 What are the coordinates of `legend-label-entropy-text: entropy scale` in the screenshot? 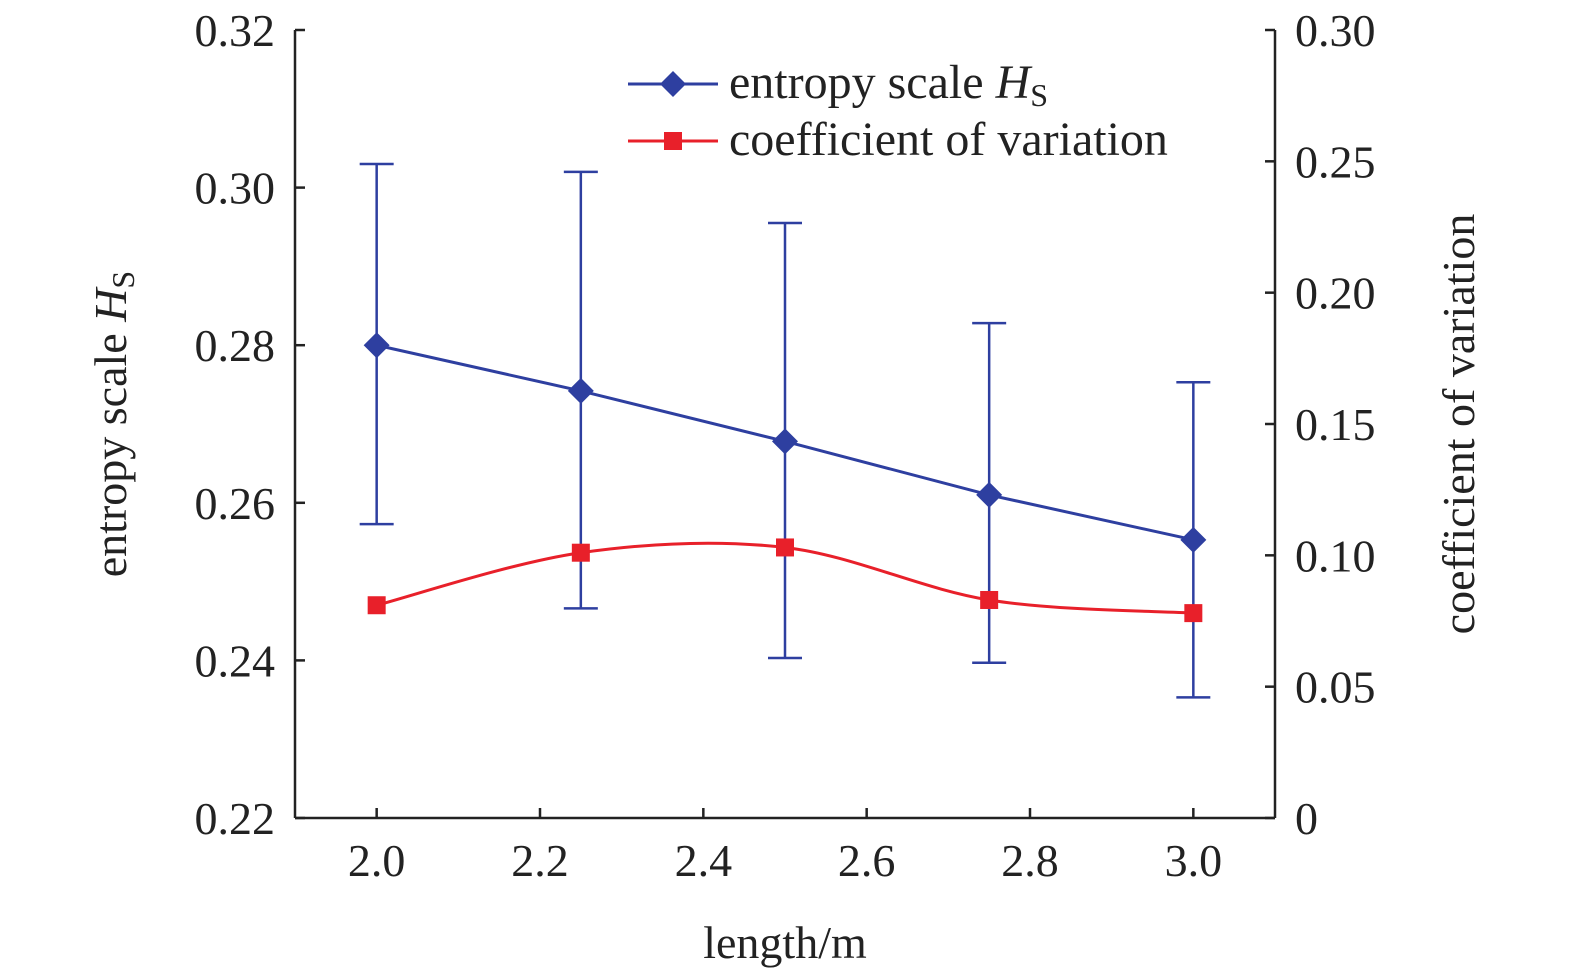 It's located at (856, 82).